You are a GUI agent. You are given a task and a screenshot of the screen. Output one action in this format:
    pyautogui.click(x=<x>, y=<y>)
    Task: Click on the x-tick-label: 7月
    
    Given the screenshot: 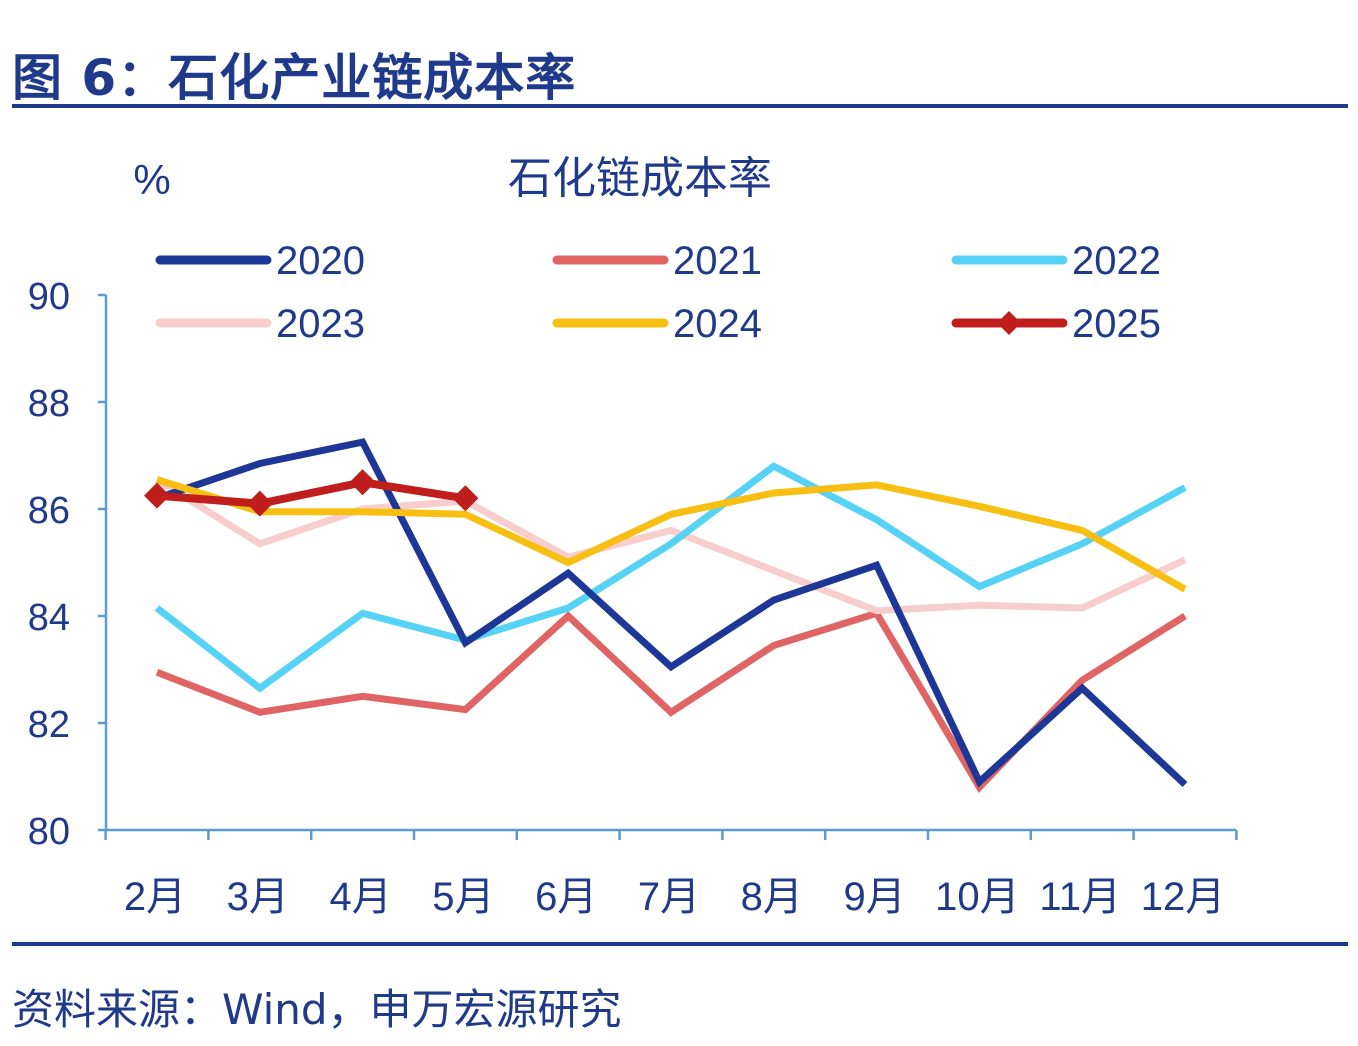 What is the action you would take?
    pyautogui.click(x=669, y=897)
    